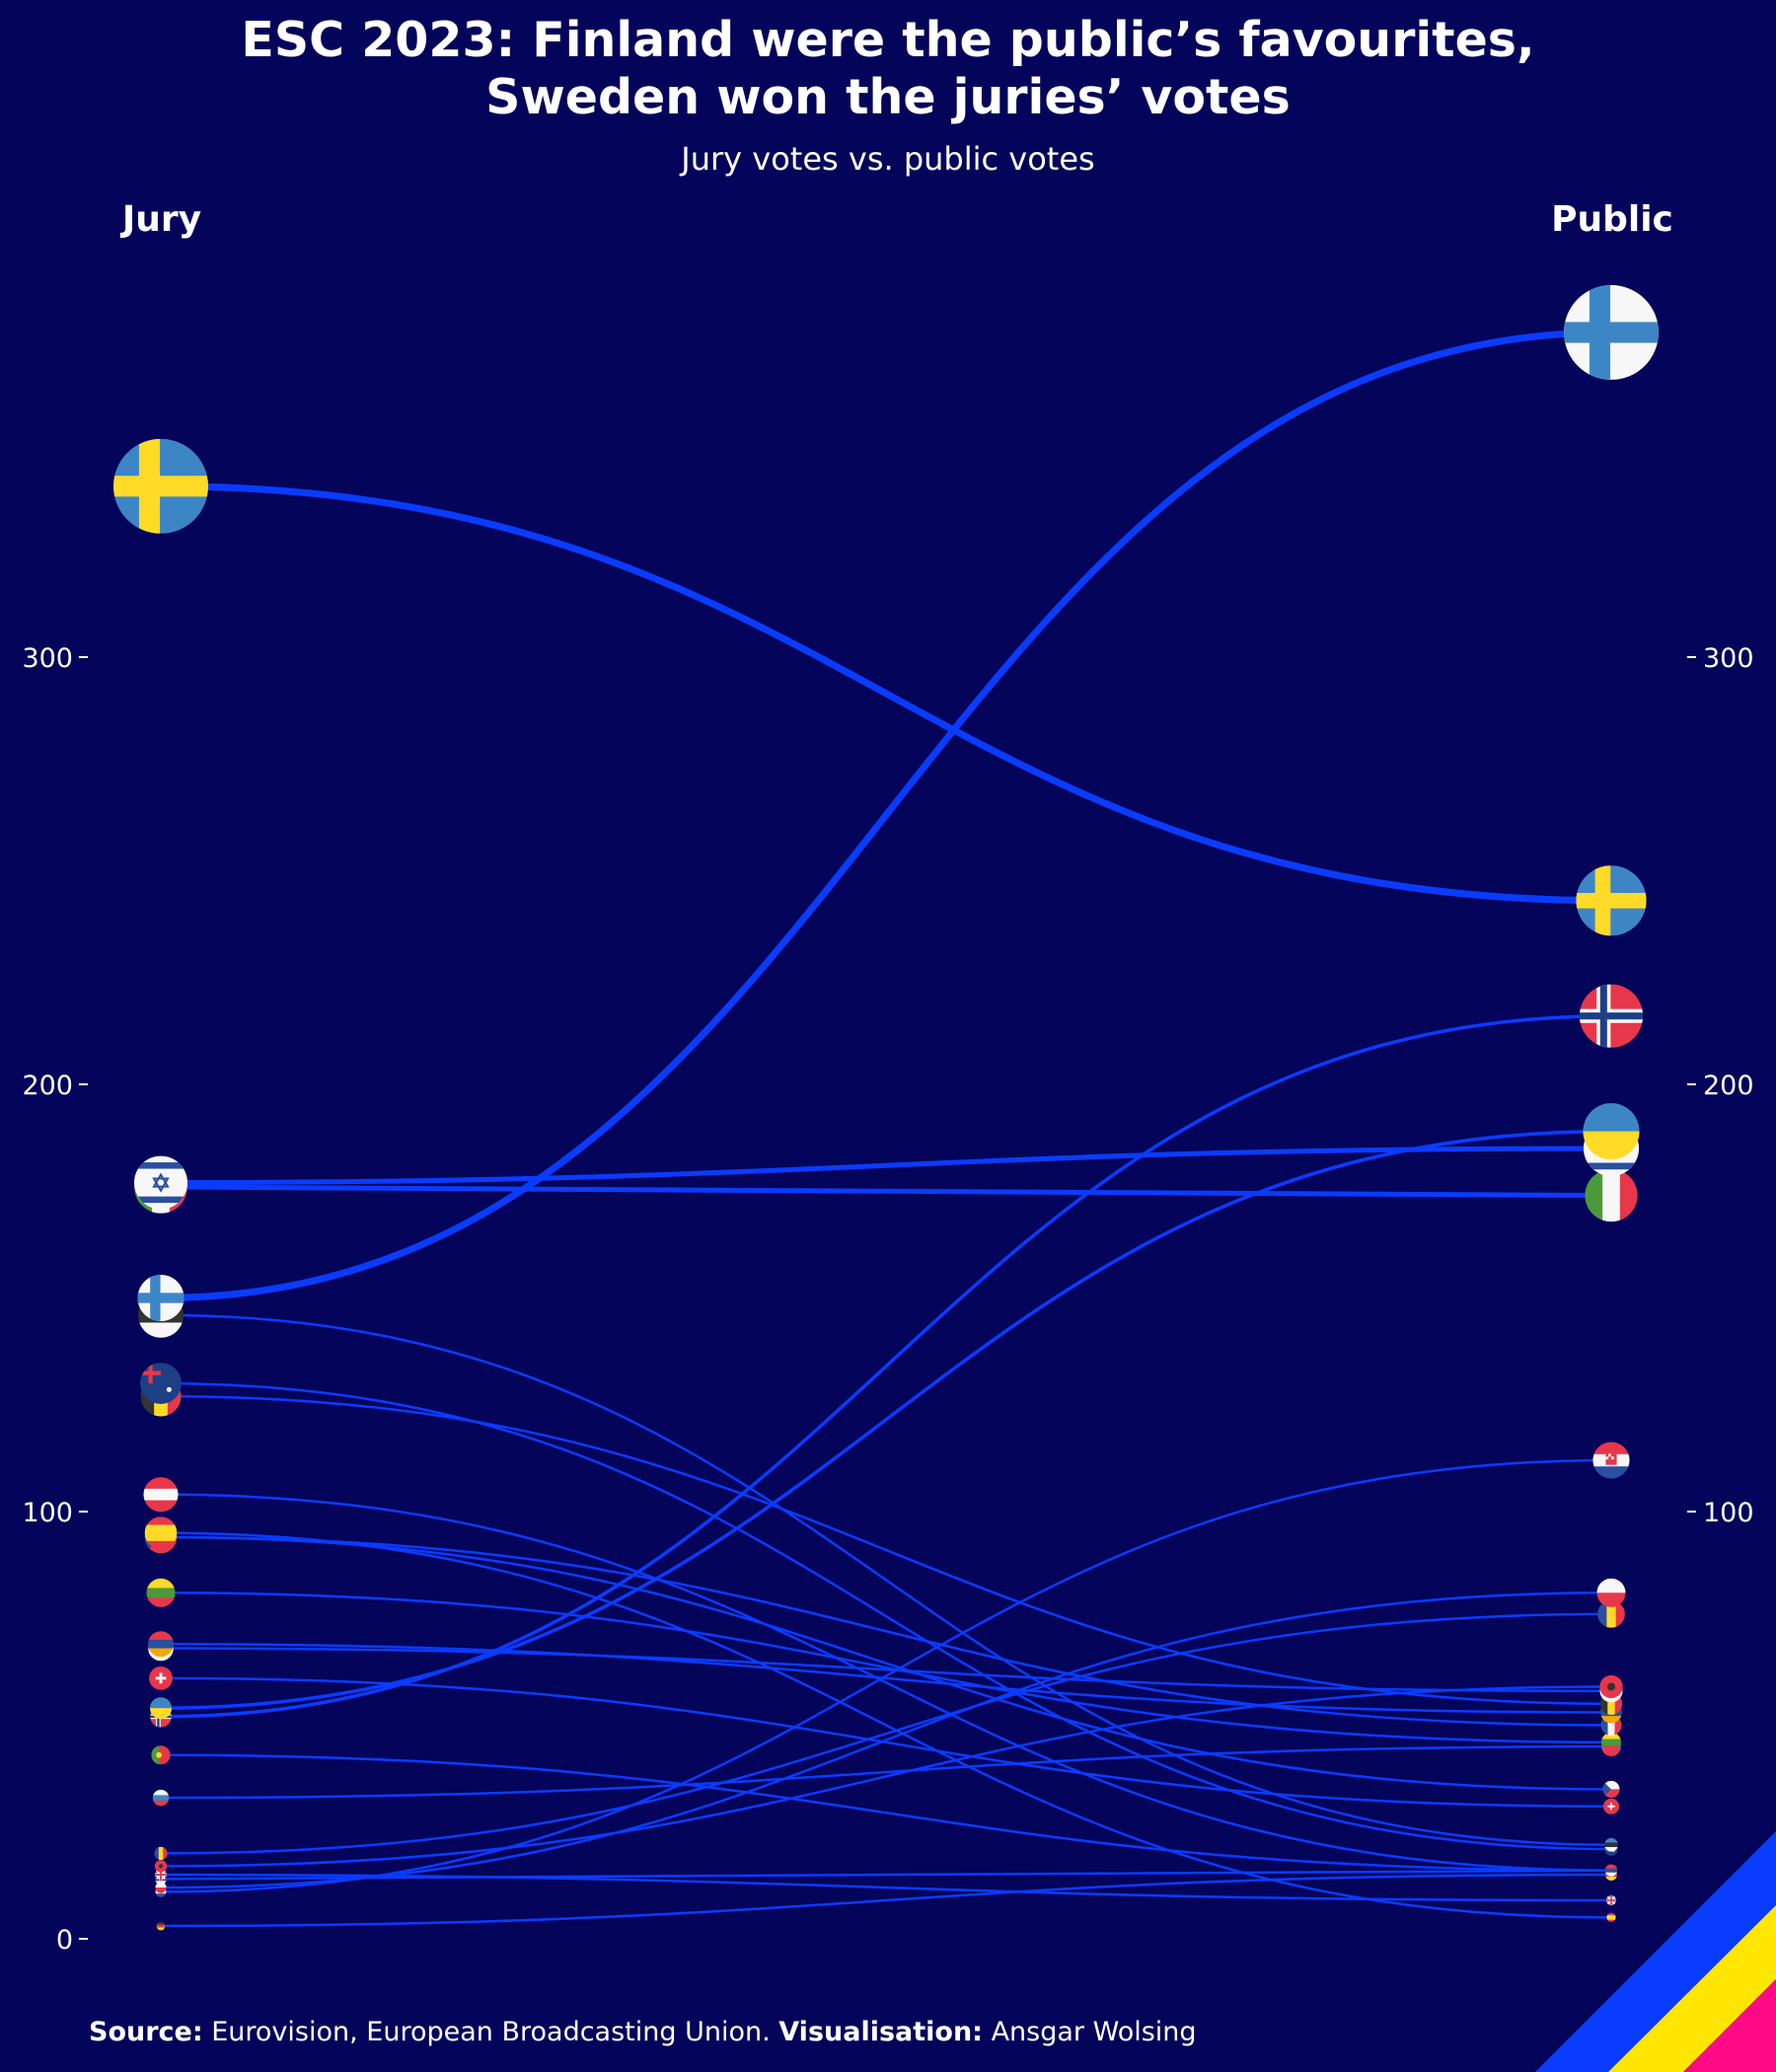 The height and width of the screenshot is (2072, 1776). What do you see at coordinates (1611, 1845) in the screenshot?
I see `public-flag-estonia-icon` at bounding box center [1611, 1845].